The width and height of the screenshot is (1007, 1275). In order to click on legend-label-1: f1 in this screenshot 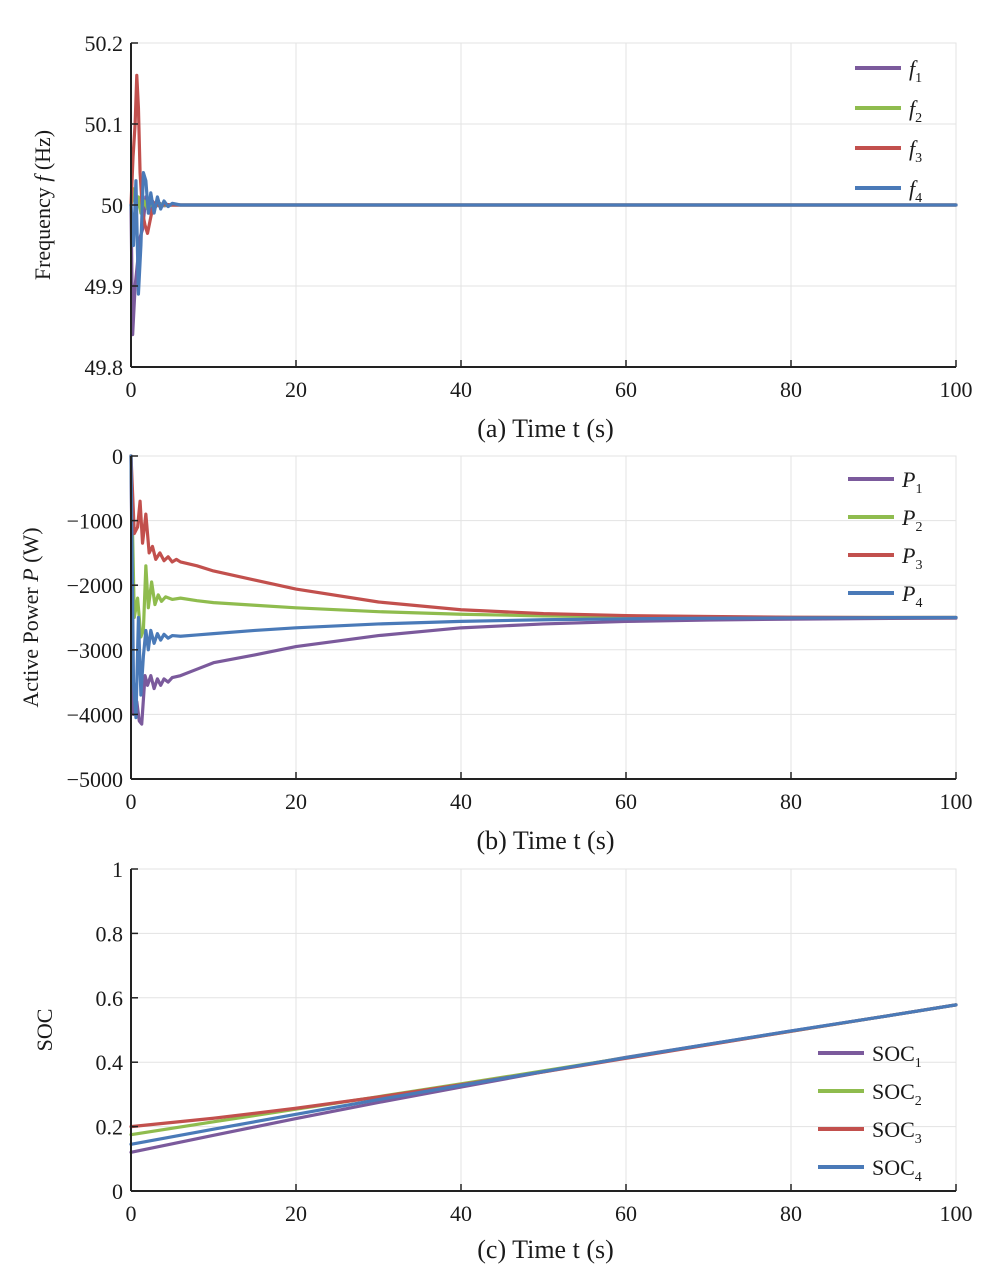, I will do `click(915, 71)`.